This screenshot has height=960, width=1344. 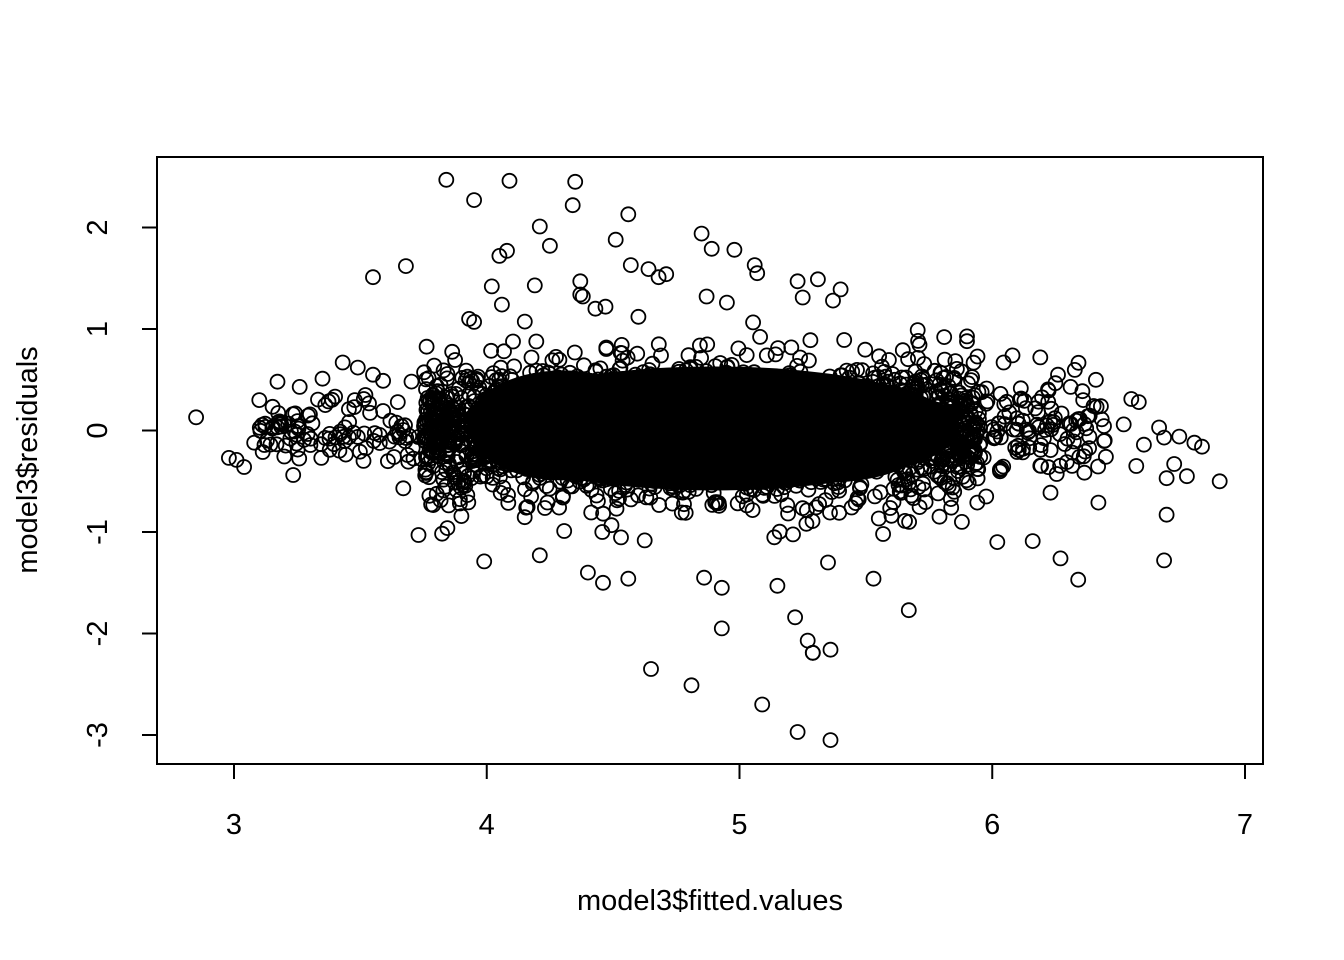 What do you see at coordinates (562, 425) in the screenshot?
I see `saturated-core` at bounding box center [562, 425].